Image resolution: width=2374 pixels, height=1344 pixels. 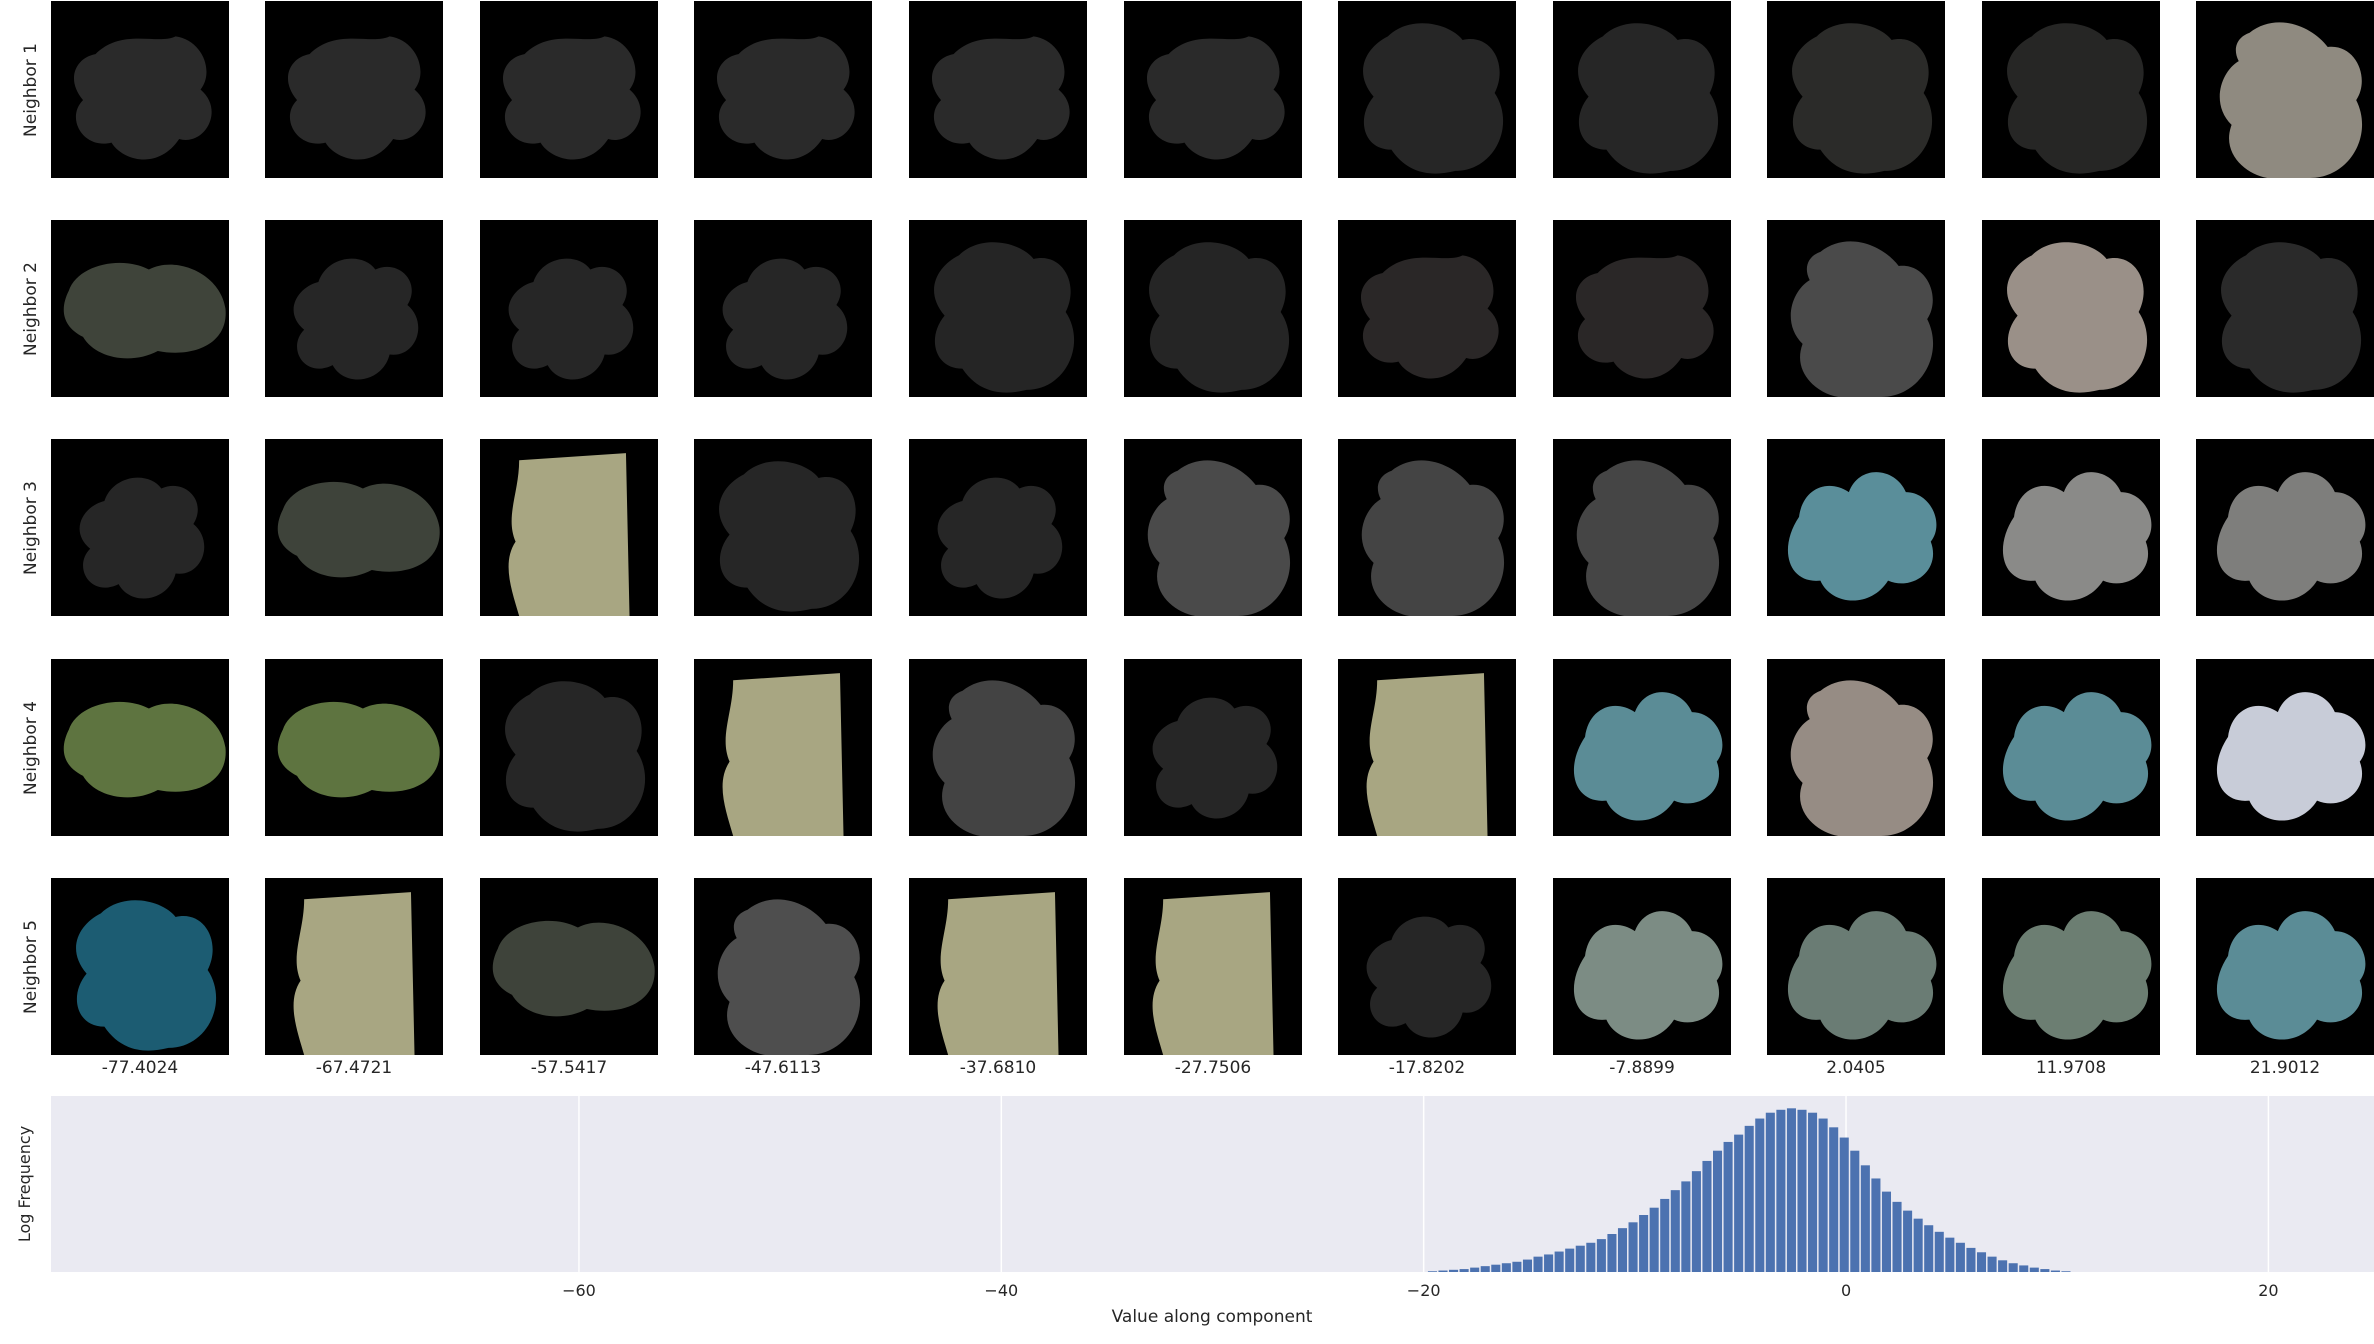 I want to click on column-value-label: -77.4024, so click(x=140, y=1068).